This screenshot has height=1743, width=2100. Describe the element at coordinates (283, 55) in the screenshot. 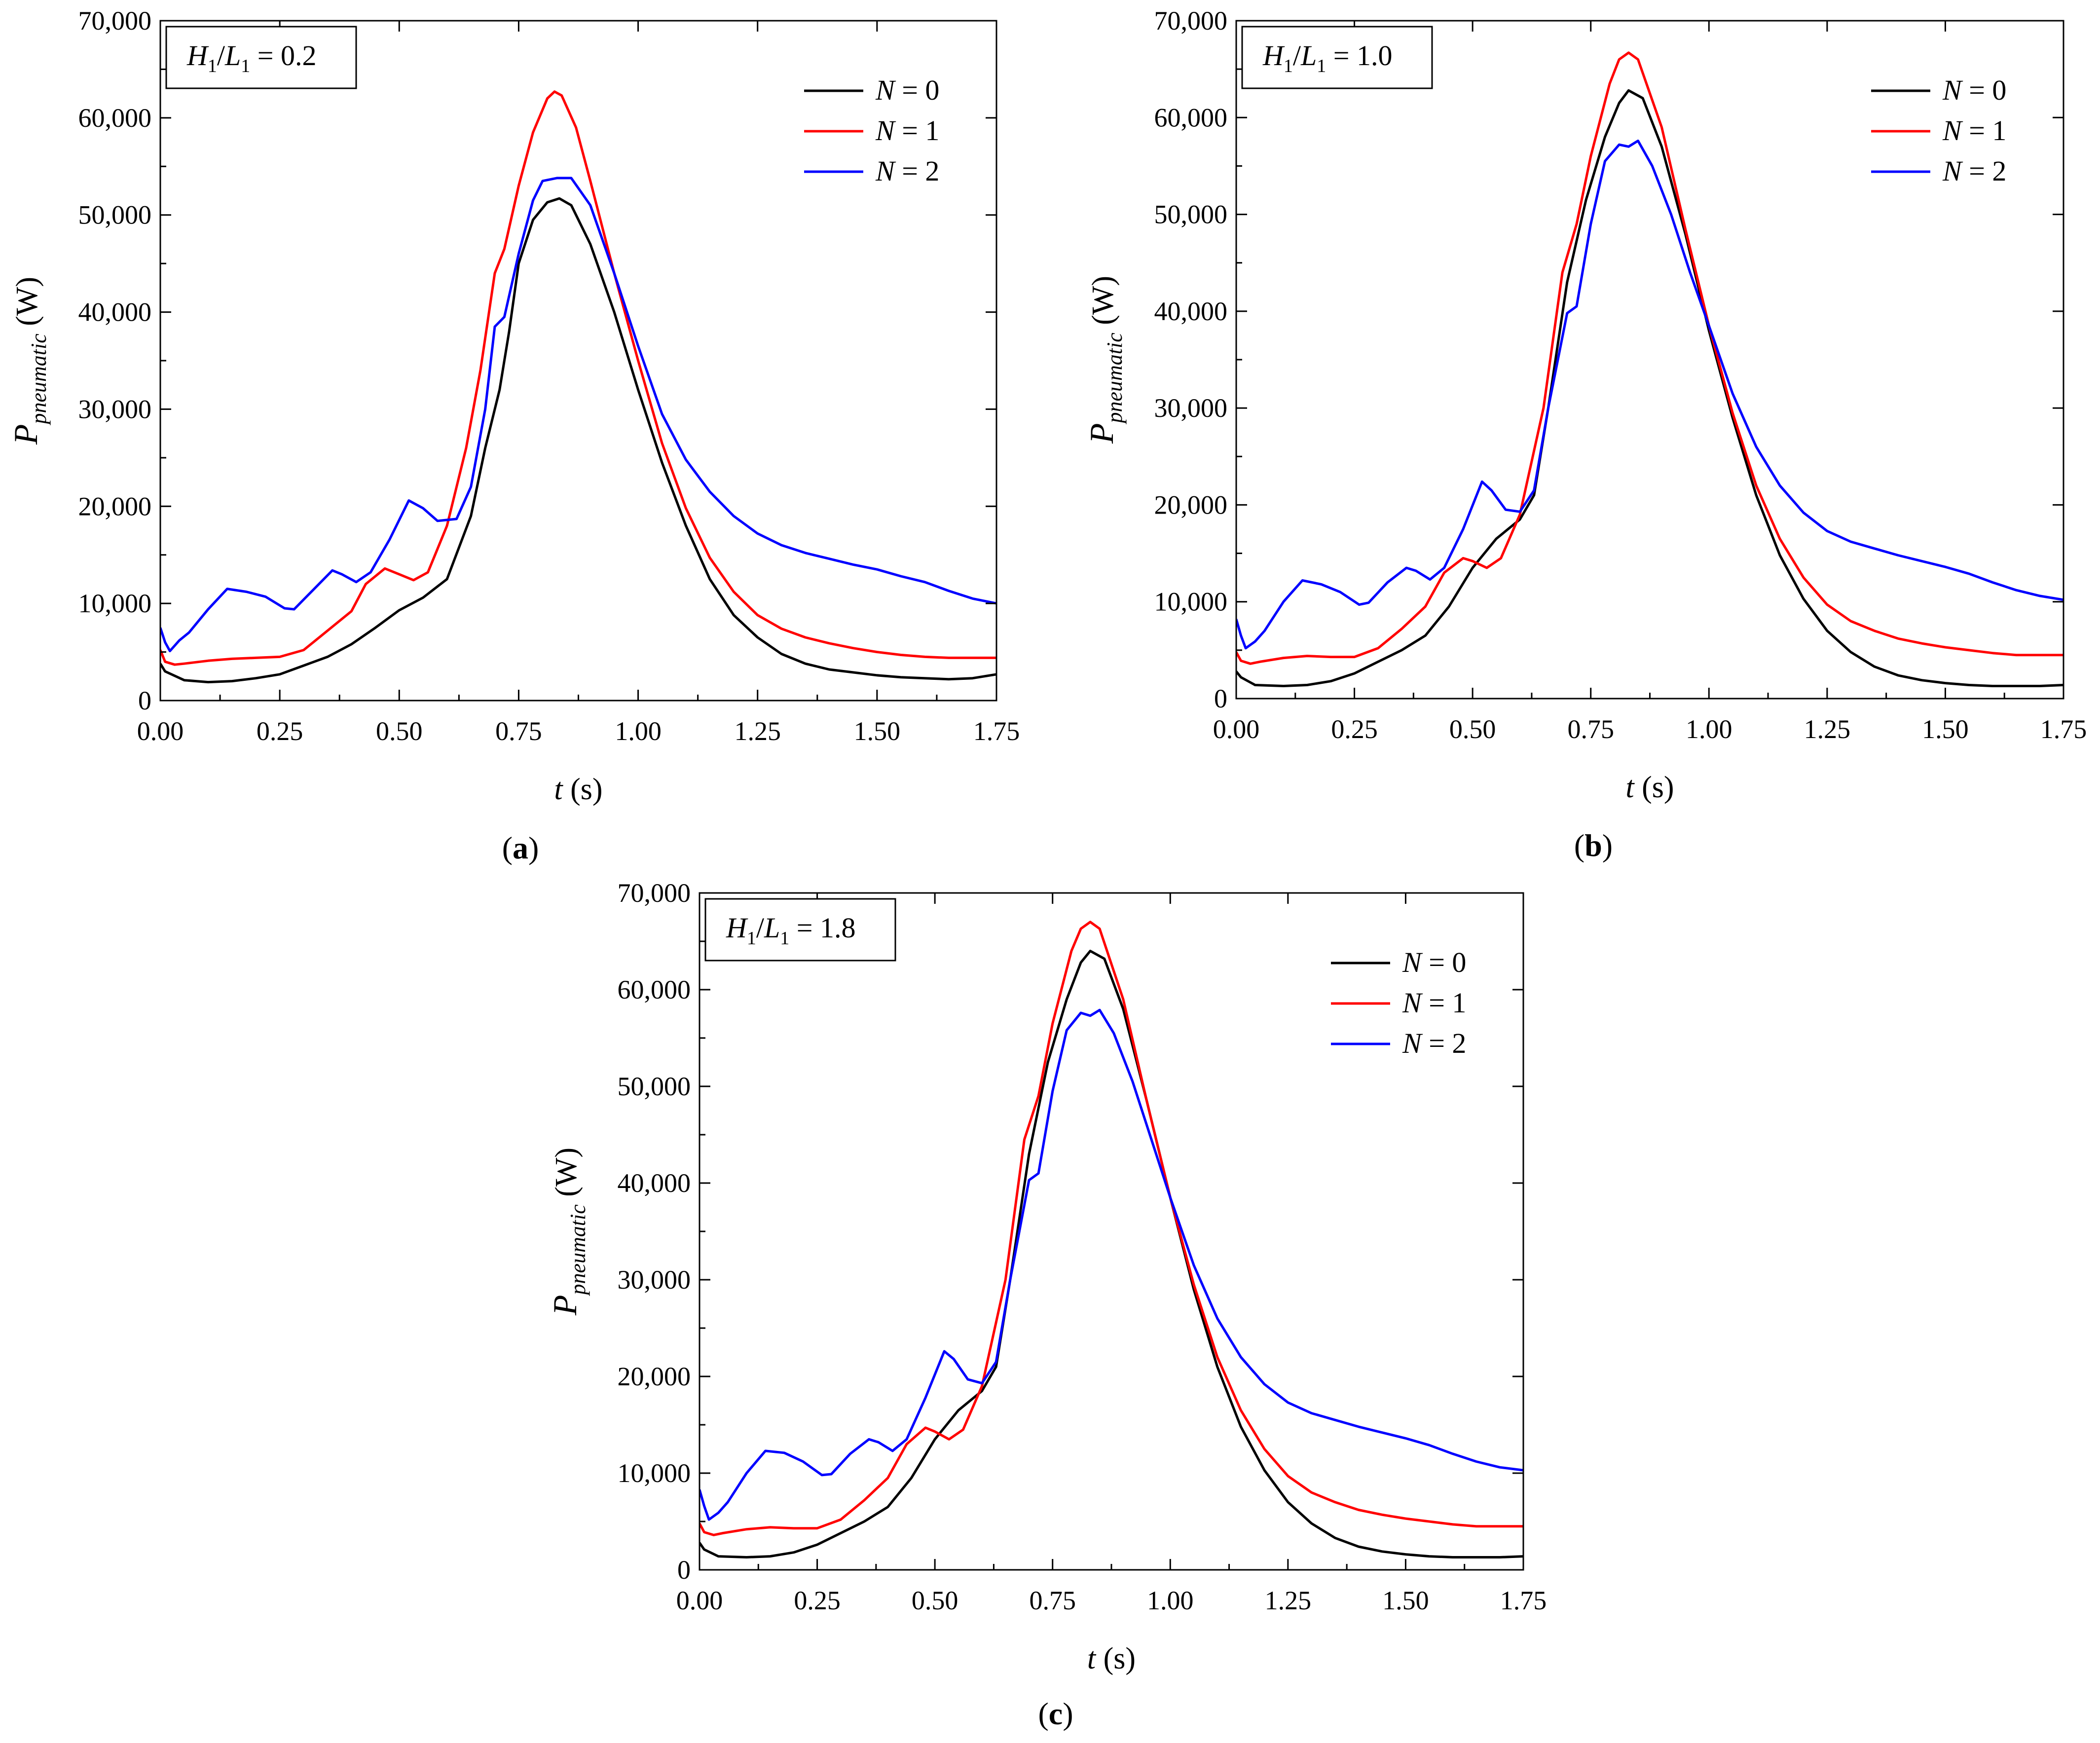

I see `badge-value: = 0.2` at that location.